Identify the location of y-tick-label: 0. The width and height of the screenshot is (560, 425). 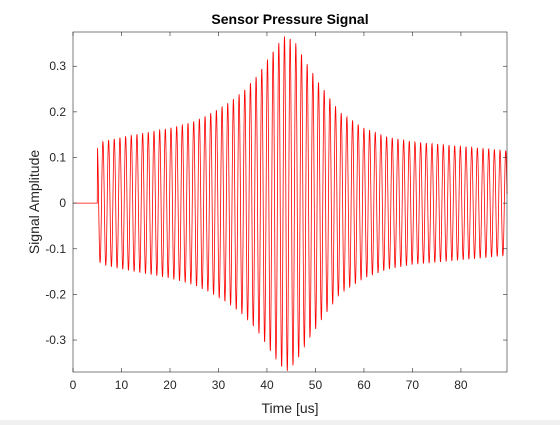
(62, 203).